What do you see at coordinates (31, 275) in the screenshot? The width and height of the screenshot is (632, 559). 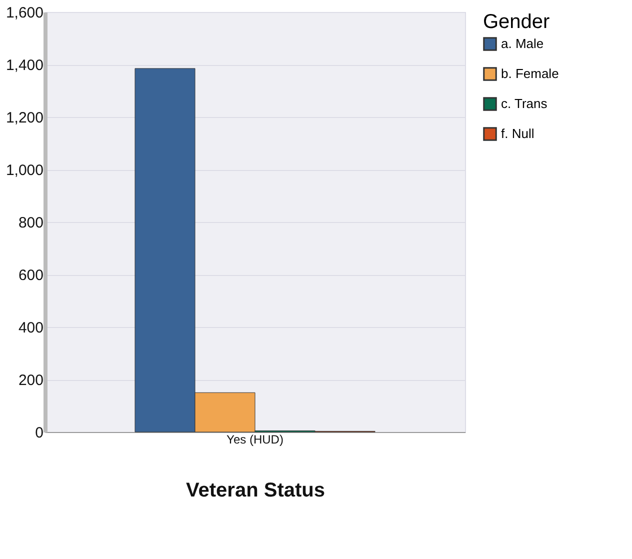 I see `y-tick-label: 600` at bounding box center [31, 275].